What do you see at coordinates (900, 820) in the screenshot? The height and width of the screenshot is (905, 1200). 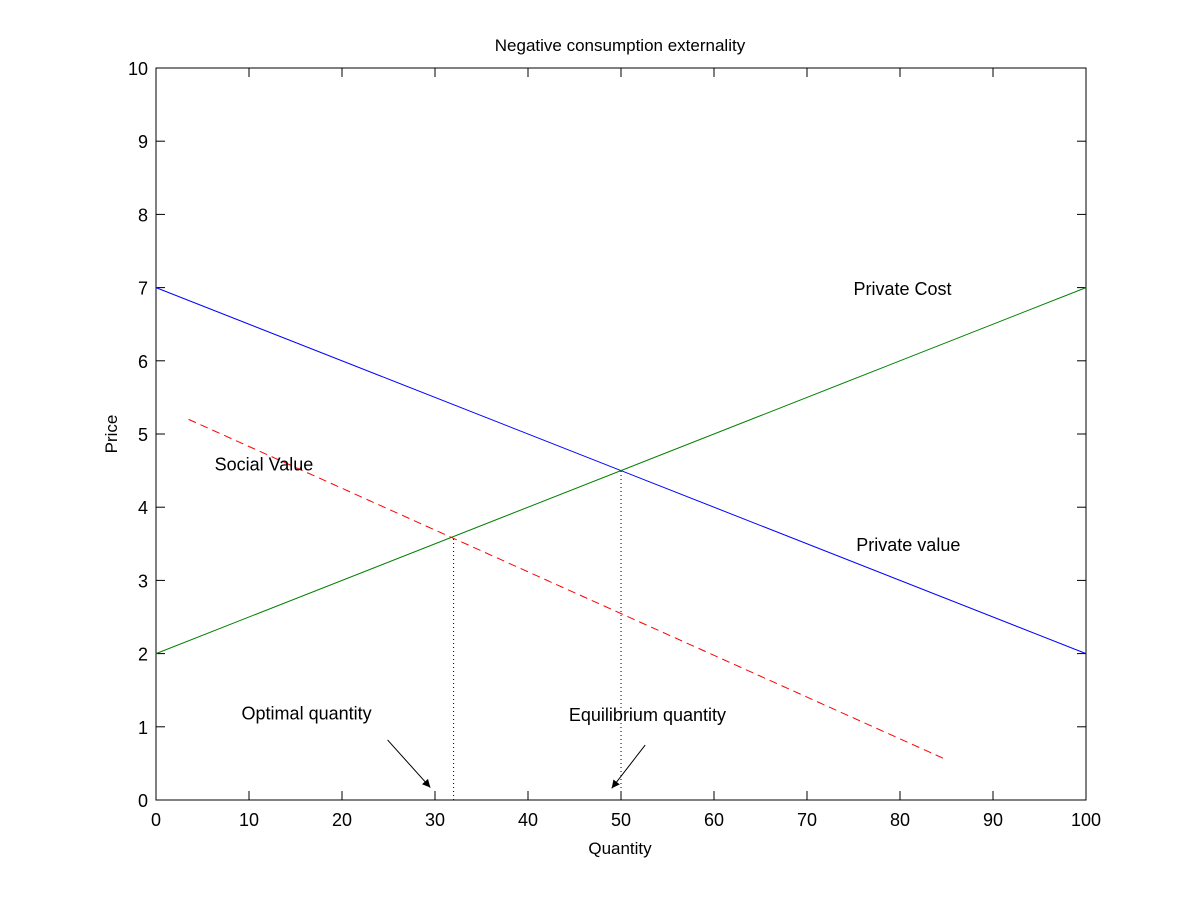 I see `x-tick-label: 80` at bounding box center [900, 820].